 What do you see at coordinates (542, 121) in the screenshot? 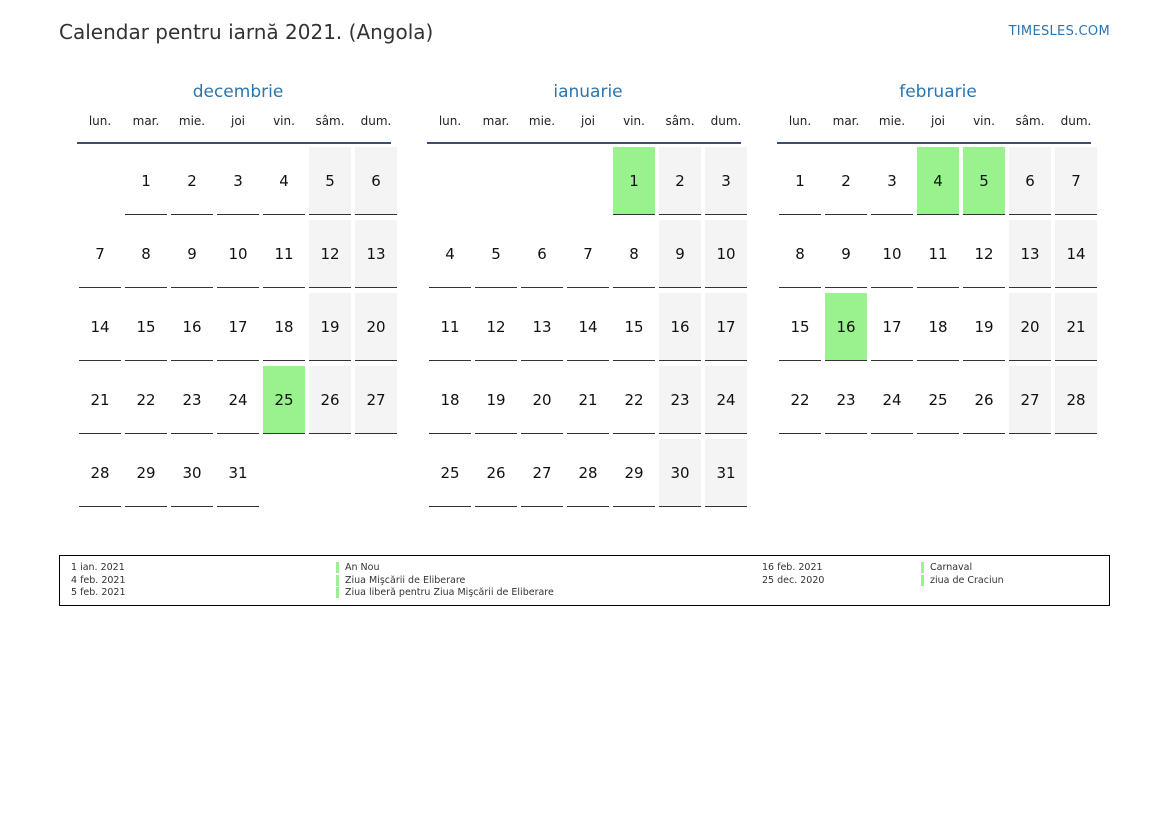
I see `weekday-label: mie.` at bounding box center [542, 121].